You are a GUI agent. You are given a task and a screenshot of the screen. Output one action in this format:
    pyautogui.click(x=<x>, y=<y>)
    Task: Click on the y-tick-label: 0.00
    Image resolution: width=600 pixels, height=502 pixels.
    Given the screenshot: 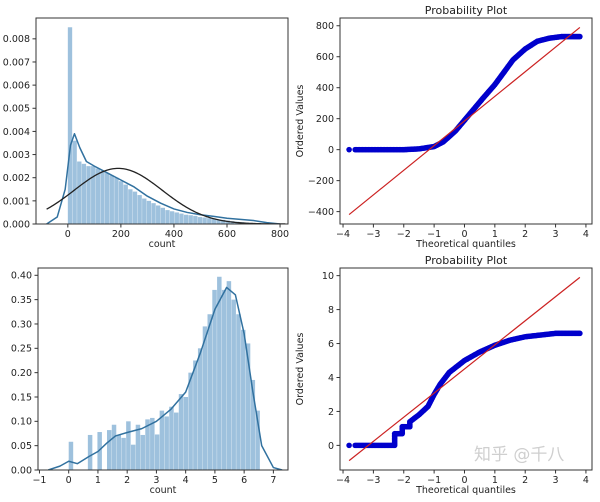 What is the action you would take?
    pyautogui.click(x=21, y=470)
    